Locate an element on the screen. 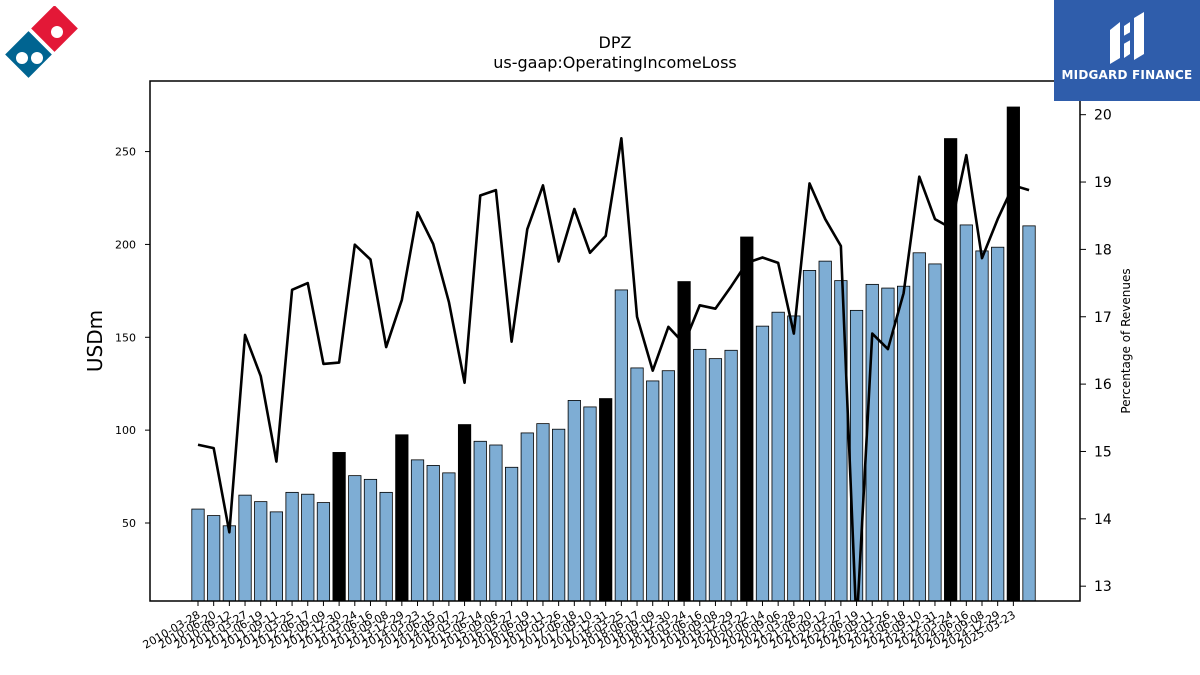  y-tick-label: 100 is located at coordinates (125, 430).